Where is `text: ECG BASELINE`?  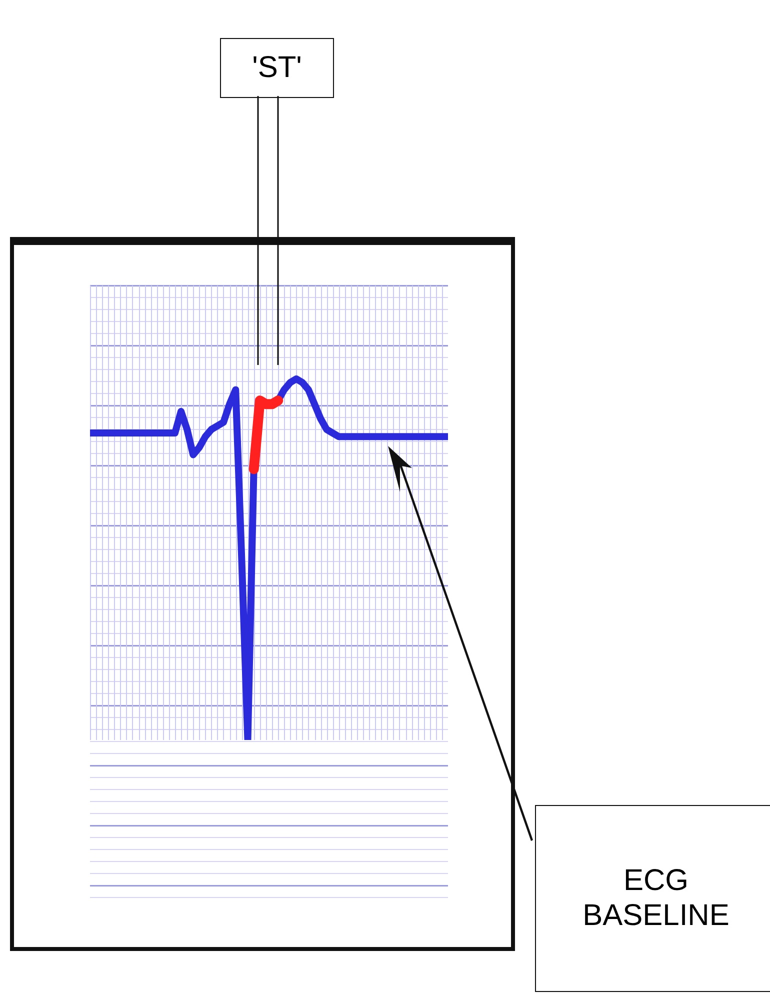
text: ECG BASELINE is located at coordinates (656, 898).